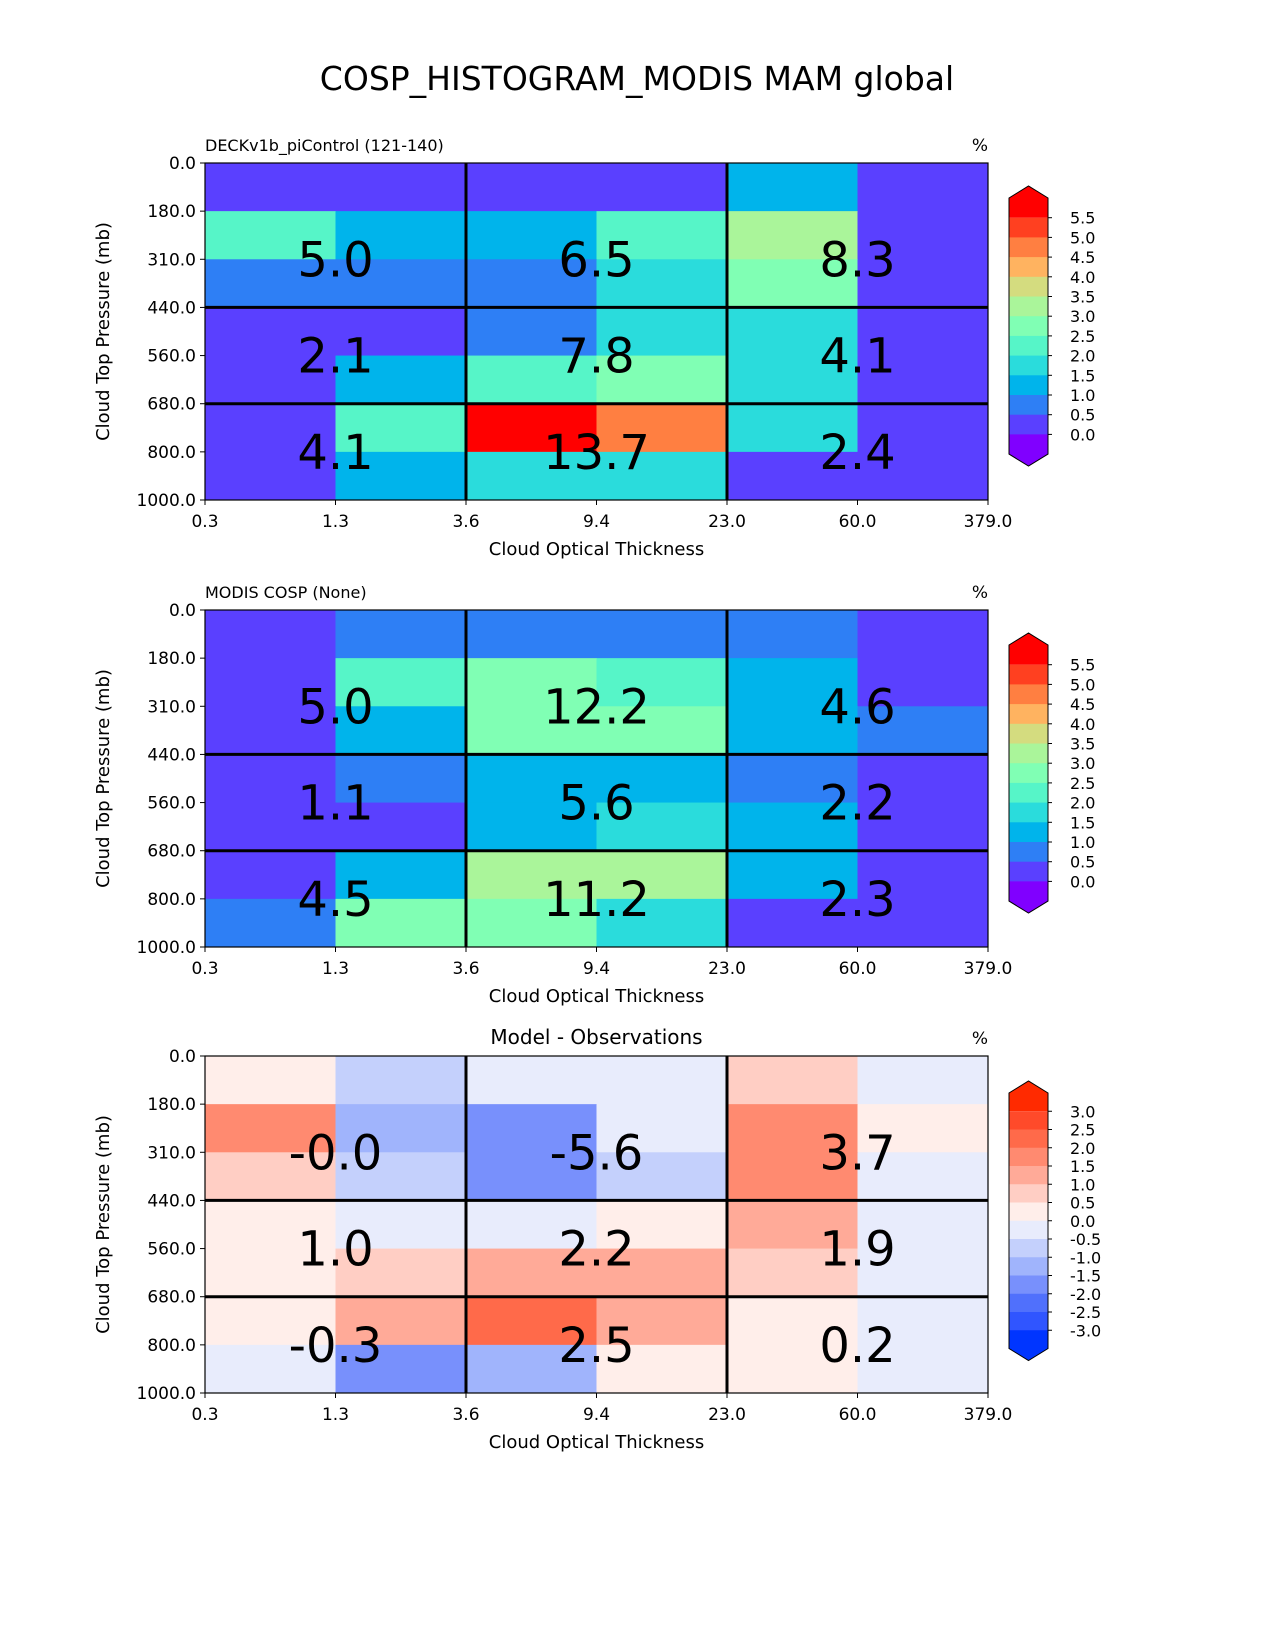 This screenshot has height=1650, width=1275. What do you see at coordinates (1082, 237) in the screenshot?
I see `colorbar-tick-label: 5.0` at bounding box center [1082, 237].